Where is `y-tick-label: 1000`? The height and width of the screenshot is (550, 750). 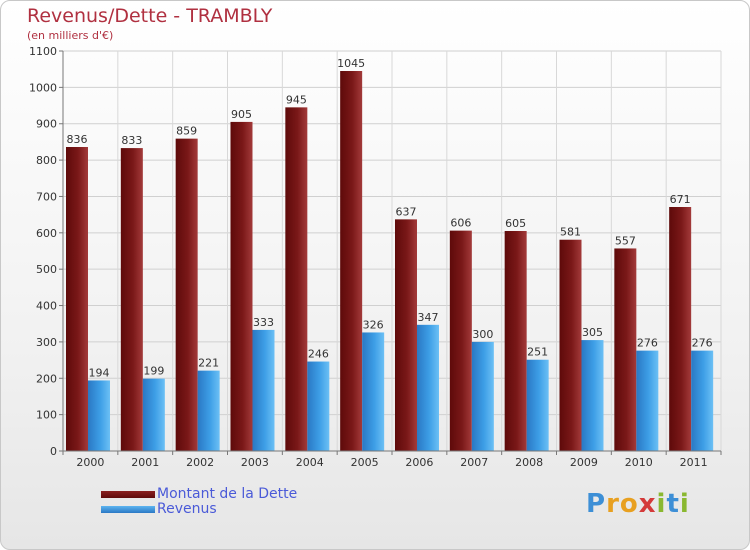 y-tick-label: 1000 is located at coordinates (43, 87).